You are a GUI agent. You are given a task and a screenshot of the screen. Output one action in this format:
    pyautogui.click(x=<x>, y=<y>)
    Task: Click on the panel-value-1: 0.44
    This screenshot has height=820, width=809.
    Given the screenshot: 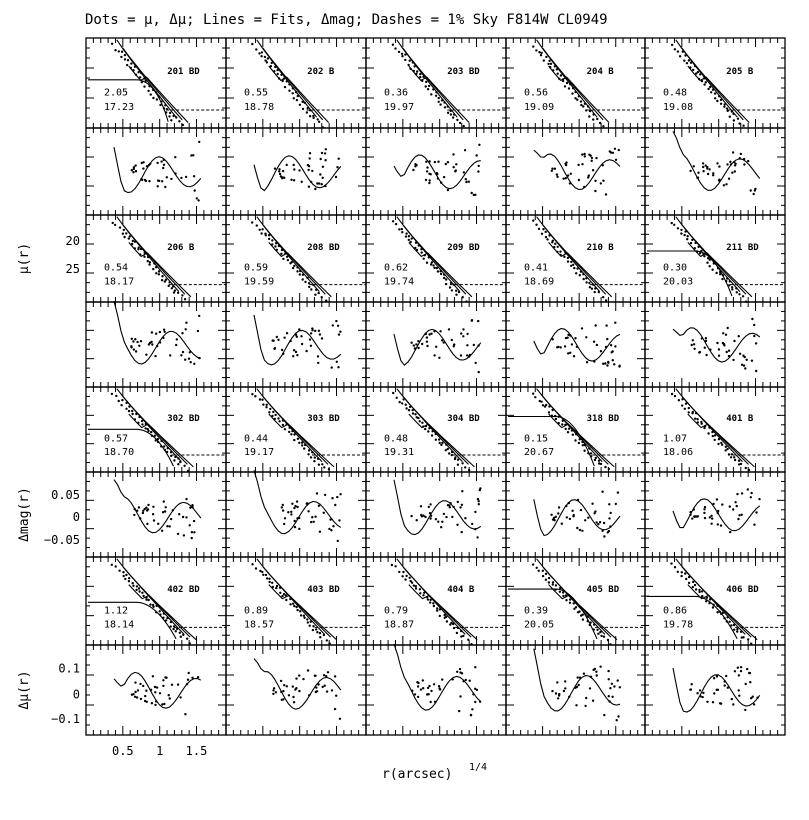 What is the action you would take?
    pyautogui.click(x=256, y=438)
    